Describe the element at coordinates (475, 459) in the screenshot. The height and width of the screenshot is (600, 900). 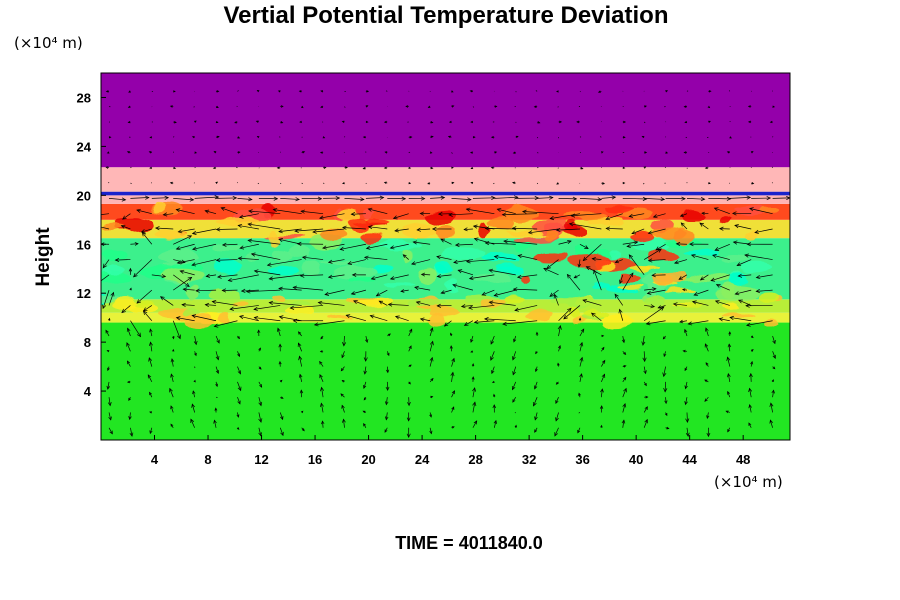
I see `x-tick-label-6: 28` at that location.